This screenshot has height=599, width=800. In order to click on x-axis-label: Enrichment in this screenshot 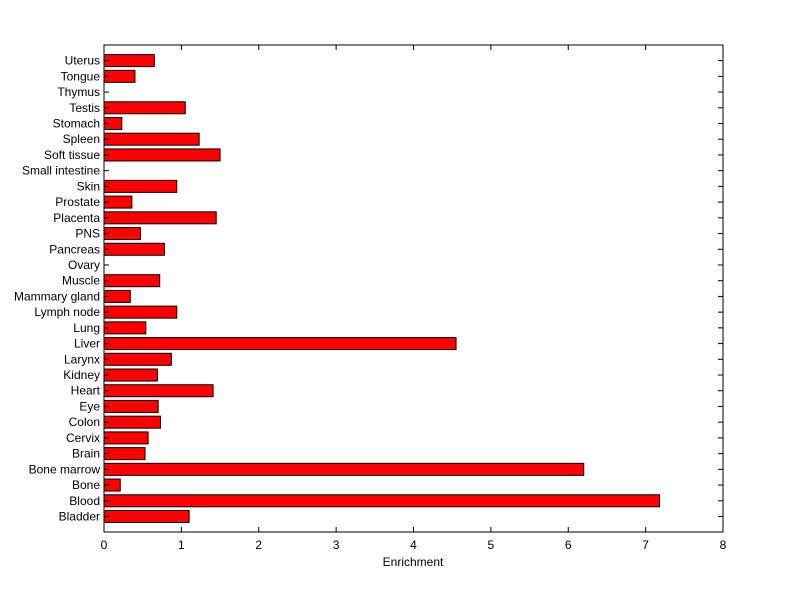, I will do `click(413, 562)`.